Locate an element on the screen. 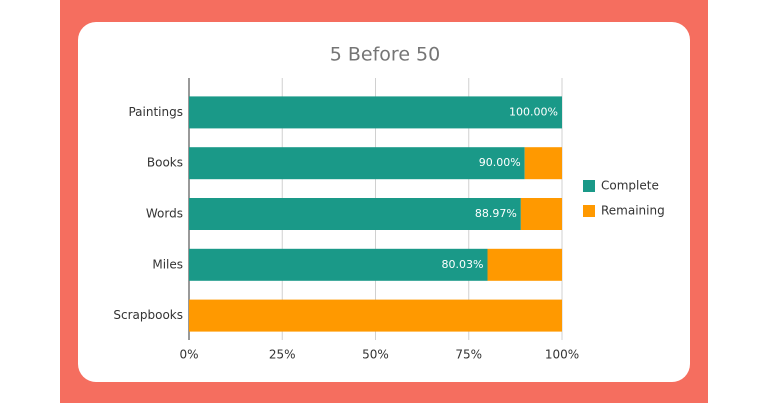 The width and height of the screenshot is (768, 403). chart-title: 5 Before 50 is located at coordinates (385, 55).